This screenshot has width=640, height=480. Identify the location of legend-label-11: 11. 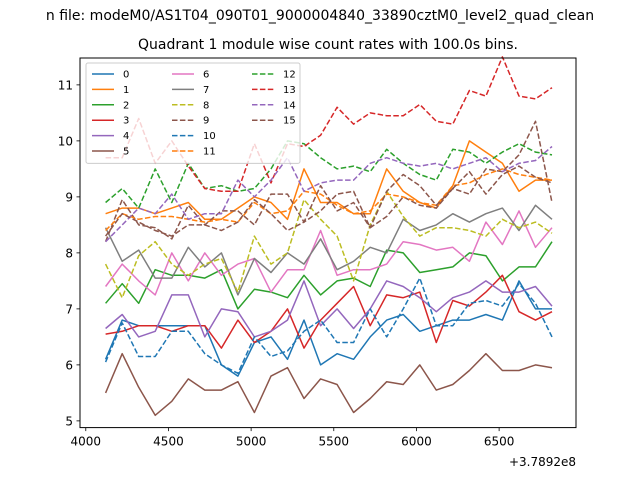
(209, 152).